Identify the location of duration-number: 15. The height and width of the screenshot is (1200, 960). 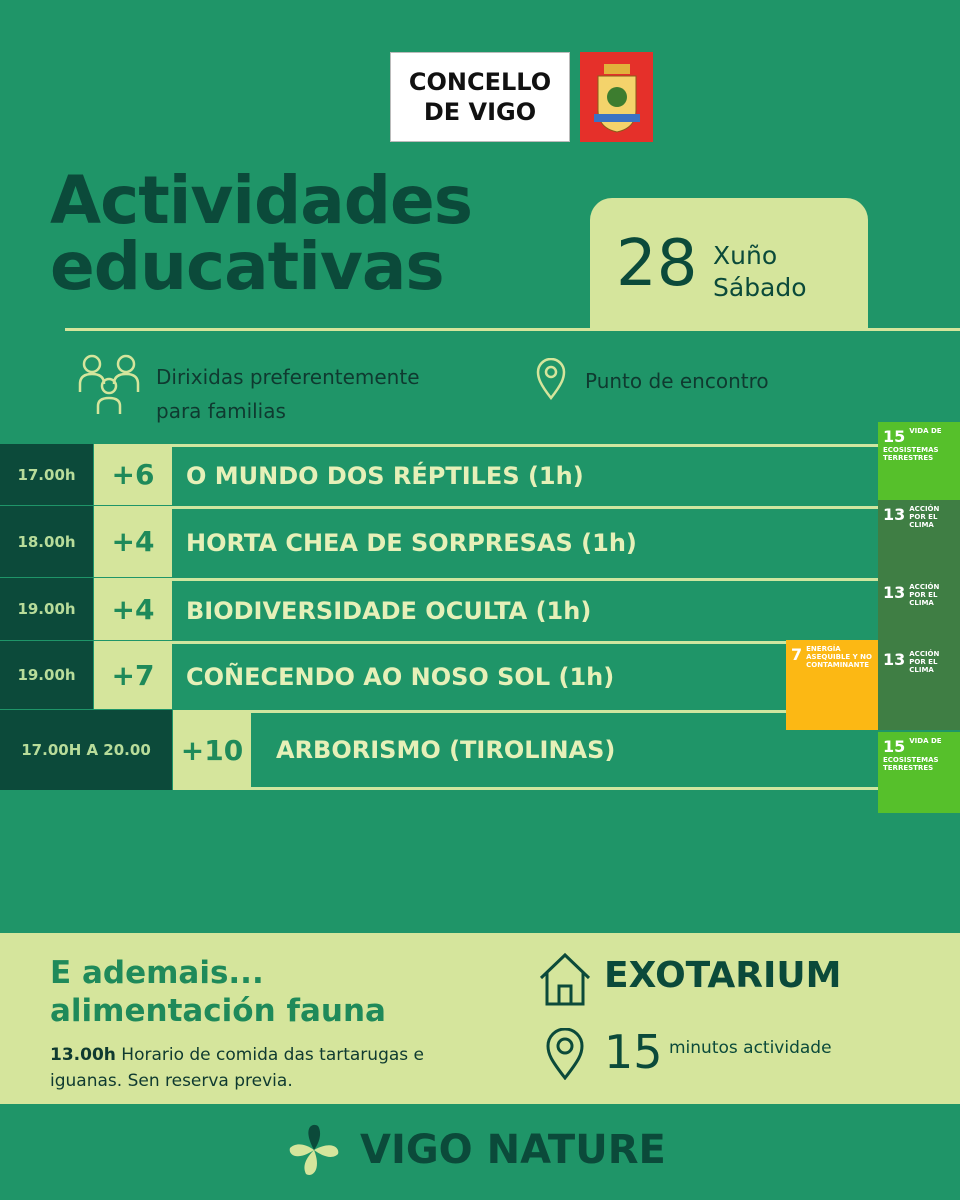
(633, 1052).